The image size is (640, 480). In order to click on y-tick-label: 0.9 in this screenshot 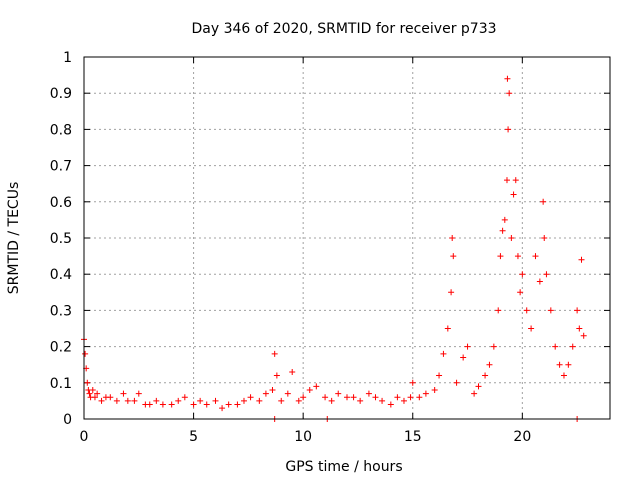, I will do `click(61, 94)`.